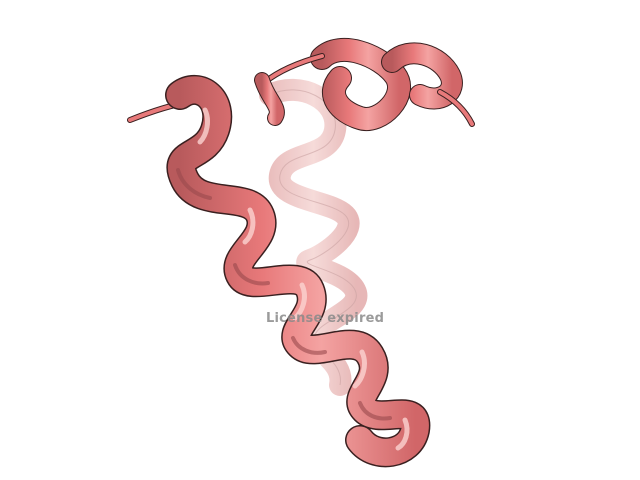  Describe the element at coordinates (364, 84) in the screenshot. I see `helix-top-right` at that location.